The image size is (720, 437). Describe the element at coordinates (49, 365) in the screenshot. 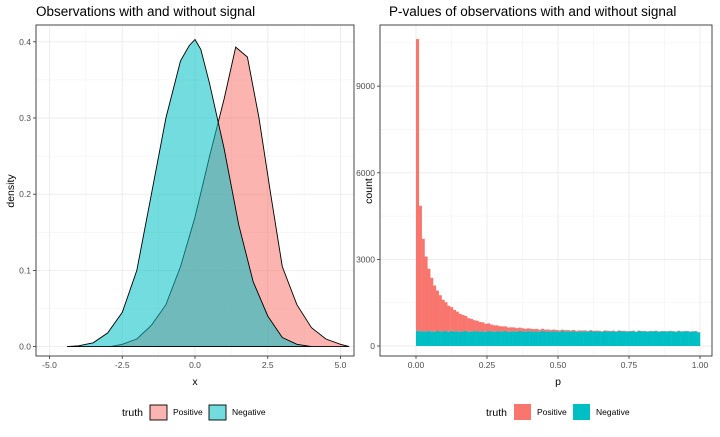

I see `density-x-tick-label: -5.0` at that location.